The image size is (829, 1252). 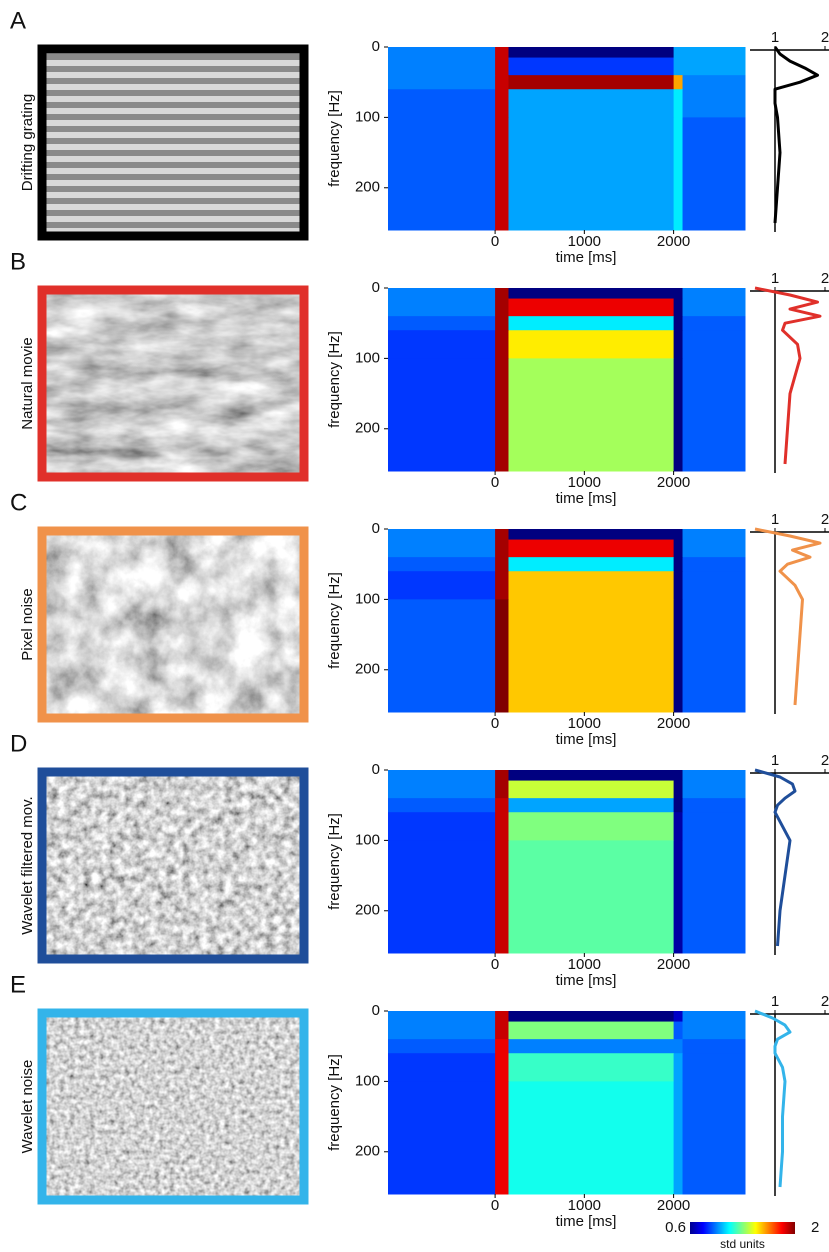 What do you see at coordinates (788, 375) in the screenshot?
I see `profile-line` at bounding box center [788, 375].